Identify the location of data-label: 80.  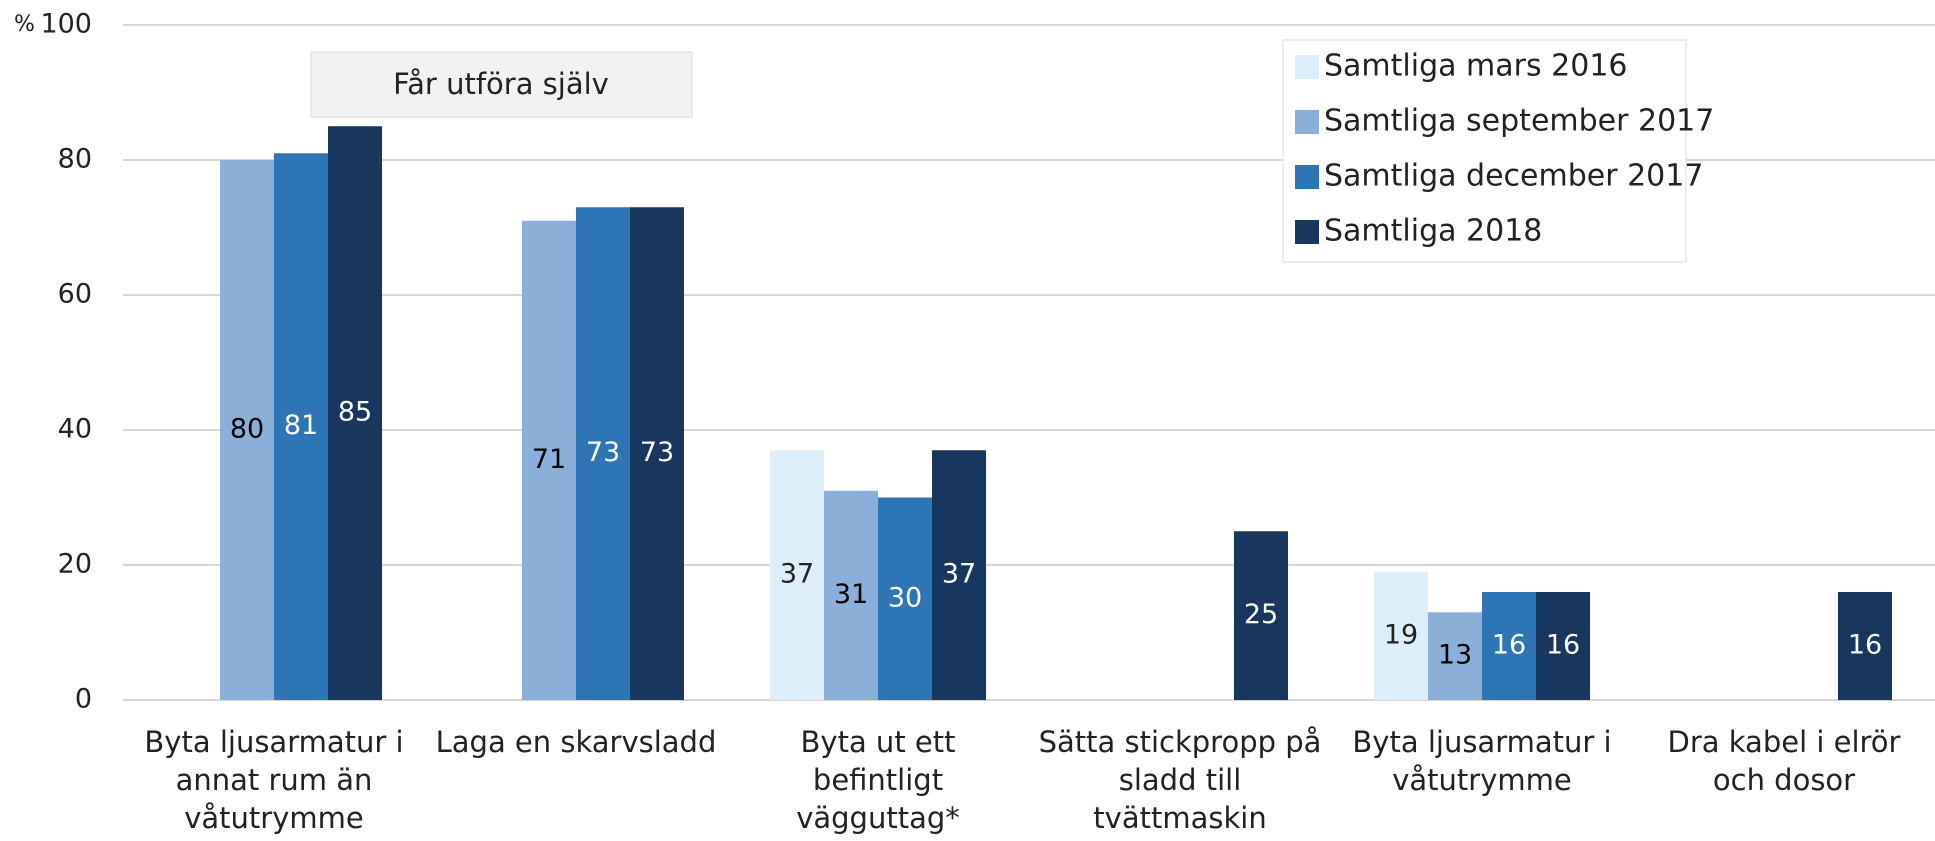
(247, 429).